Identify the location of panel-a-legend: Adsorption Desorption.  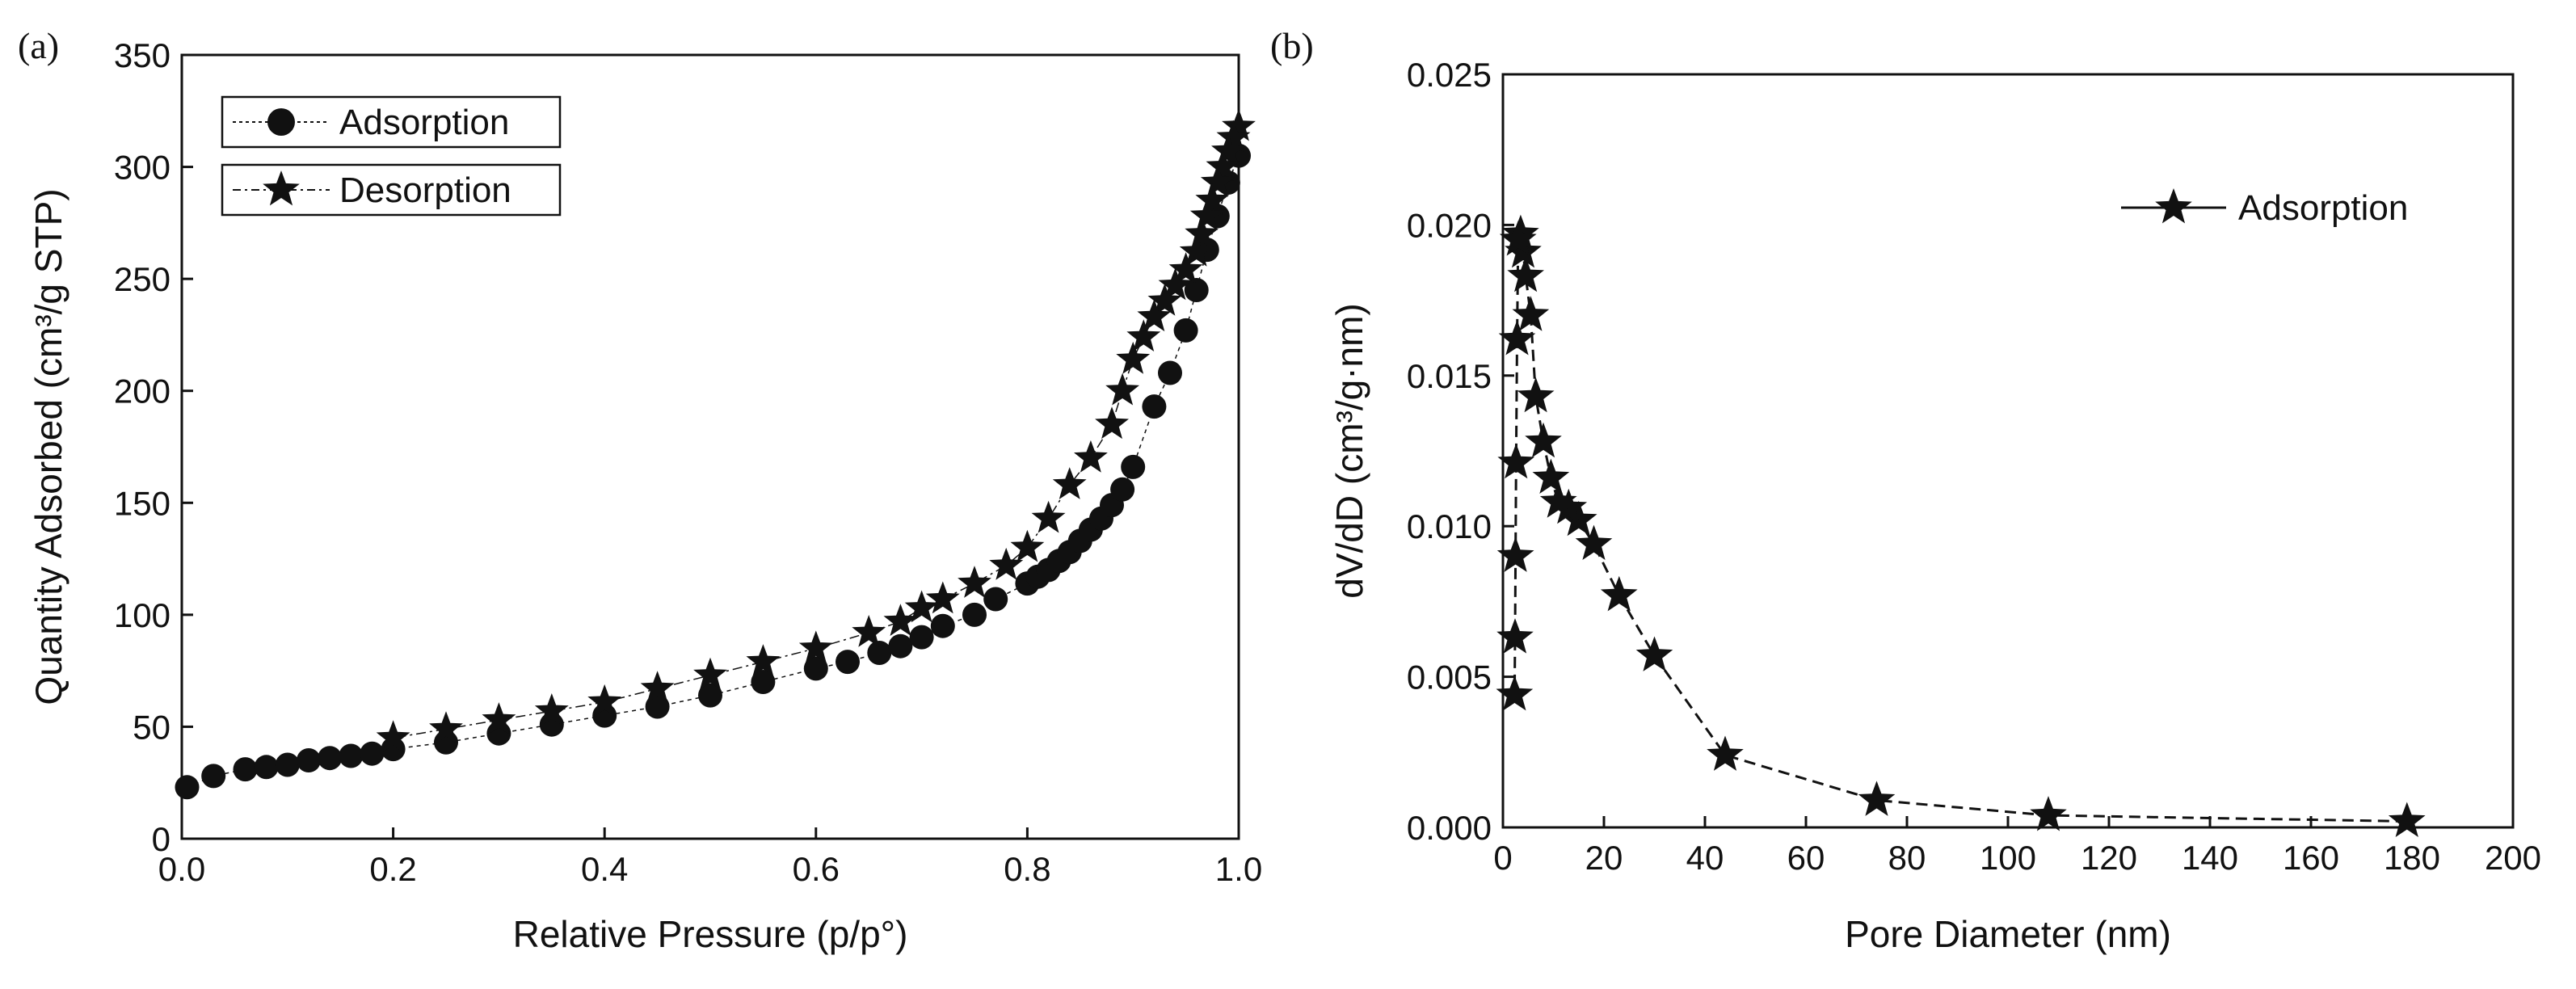
(391, 156).